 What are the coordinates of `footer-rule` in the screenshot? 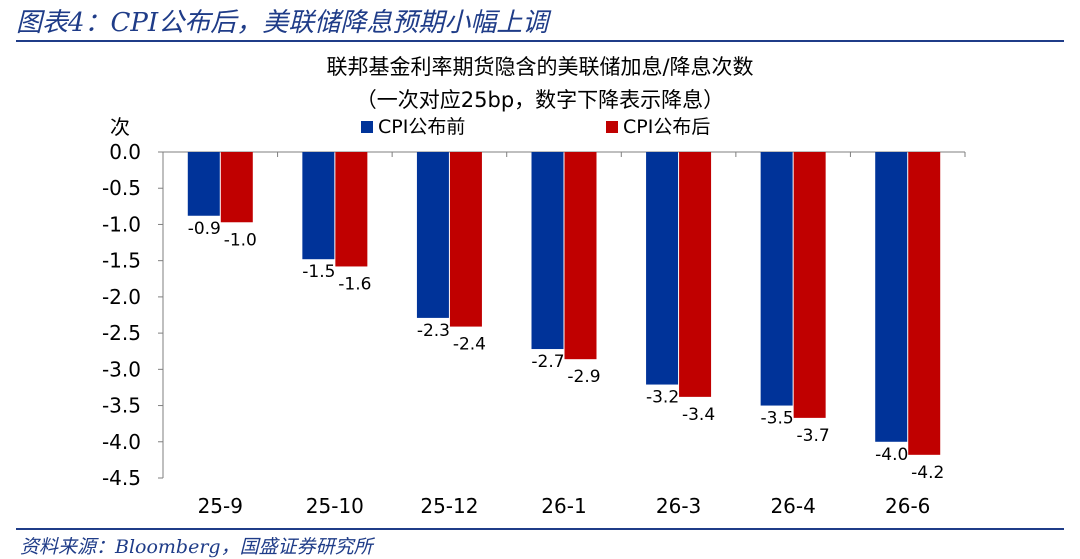 It's located at (540, 529).